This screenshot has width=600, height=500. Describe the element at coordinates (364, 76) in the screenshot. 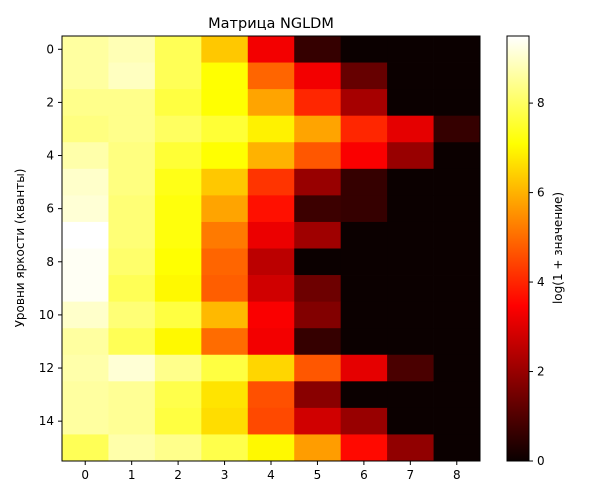

I see `heatmap-cell-r1-c6` at that location.